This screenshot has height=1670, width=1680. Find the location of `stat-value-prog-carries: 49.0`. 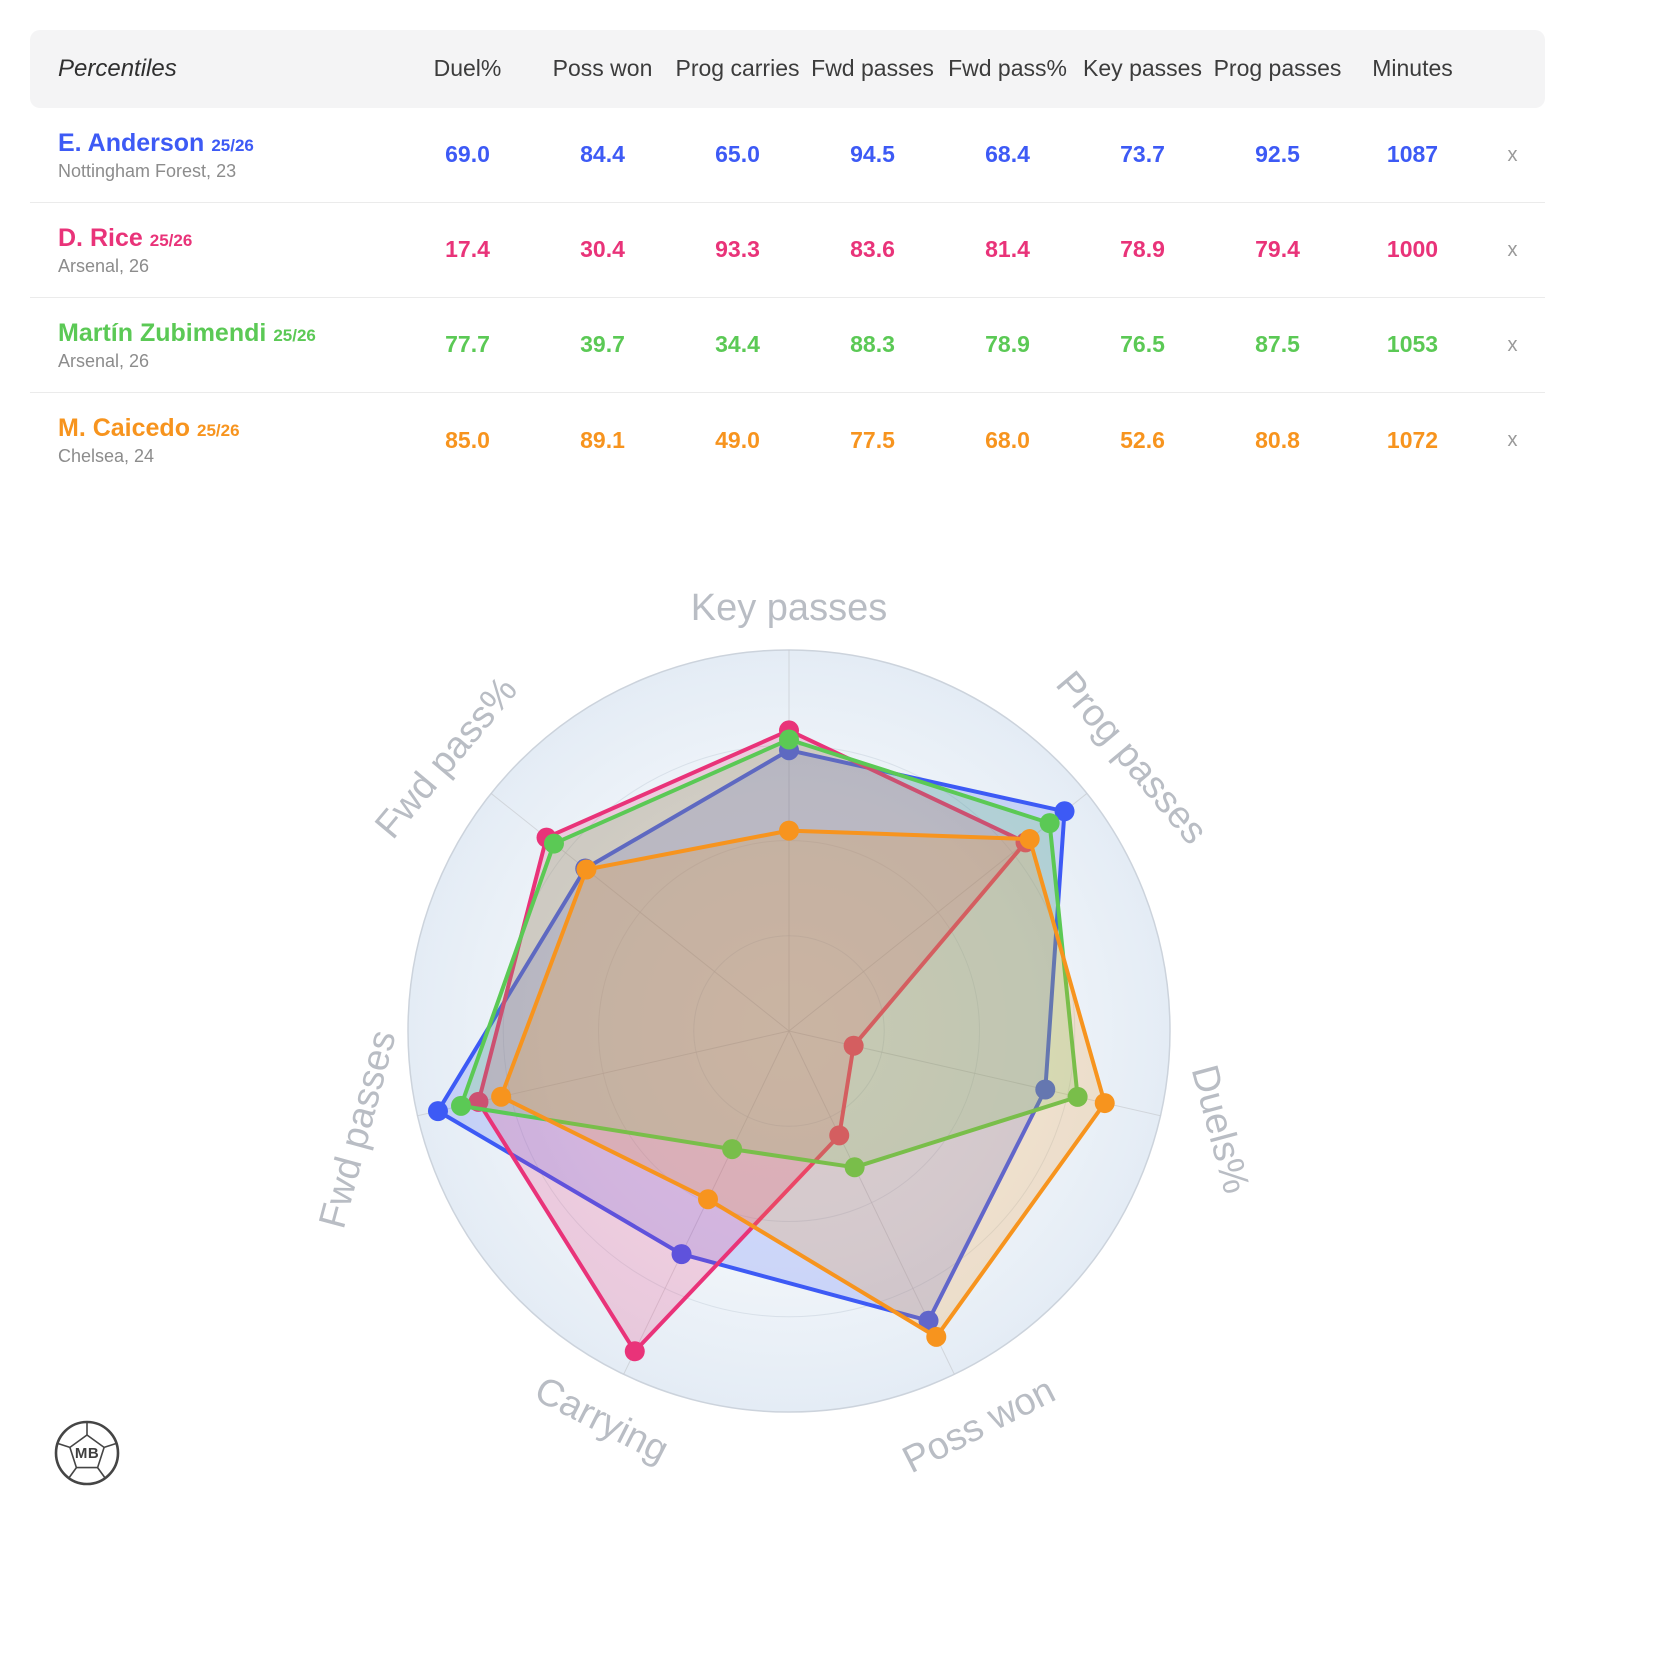

stat-value-prog-carries: 49.0 is located at coordinates (737, 439).